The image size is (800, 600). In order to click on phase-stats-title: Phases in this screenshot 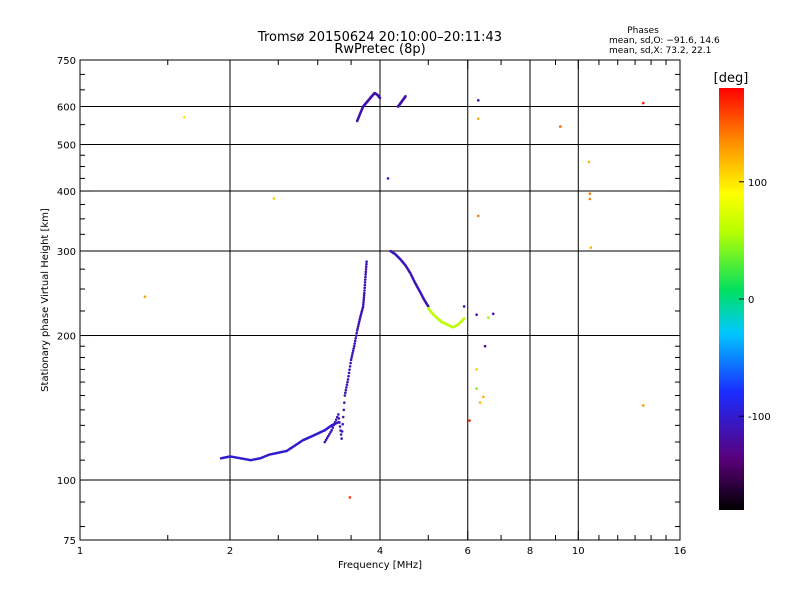, I will do `click(643, 31)`.